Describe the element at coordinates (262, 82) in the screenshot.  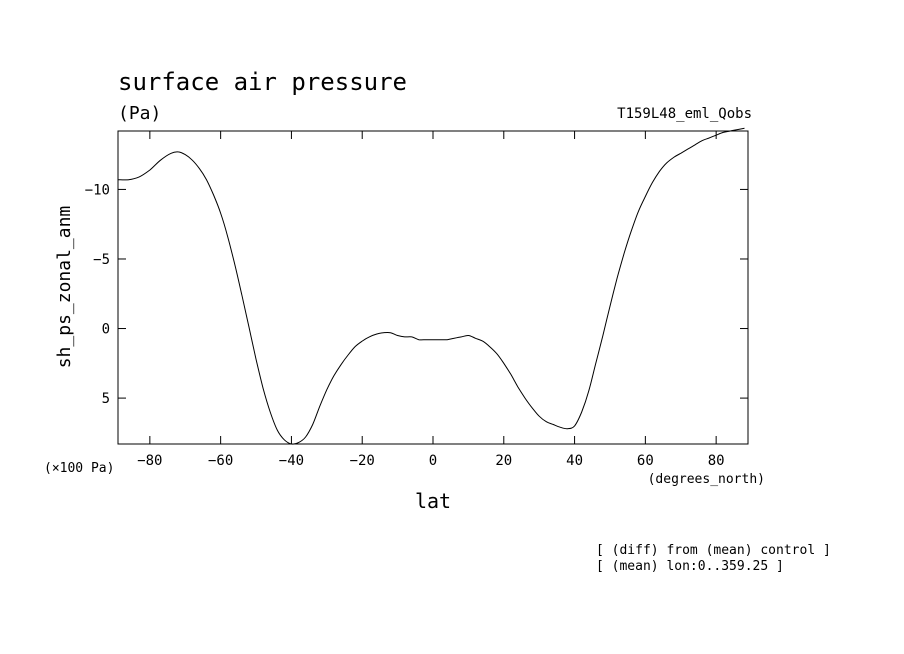
I see `chart-title: surface air pressure` at that location.